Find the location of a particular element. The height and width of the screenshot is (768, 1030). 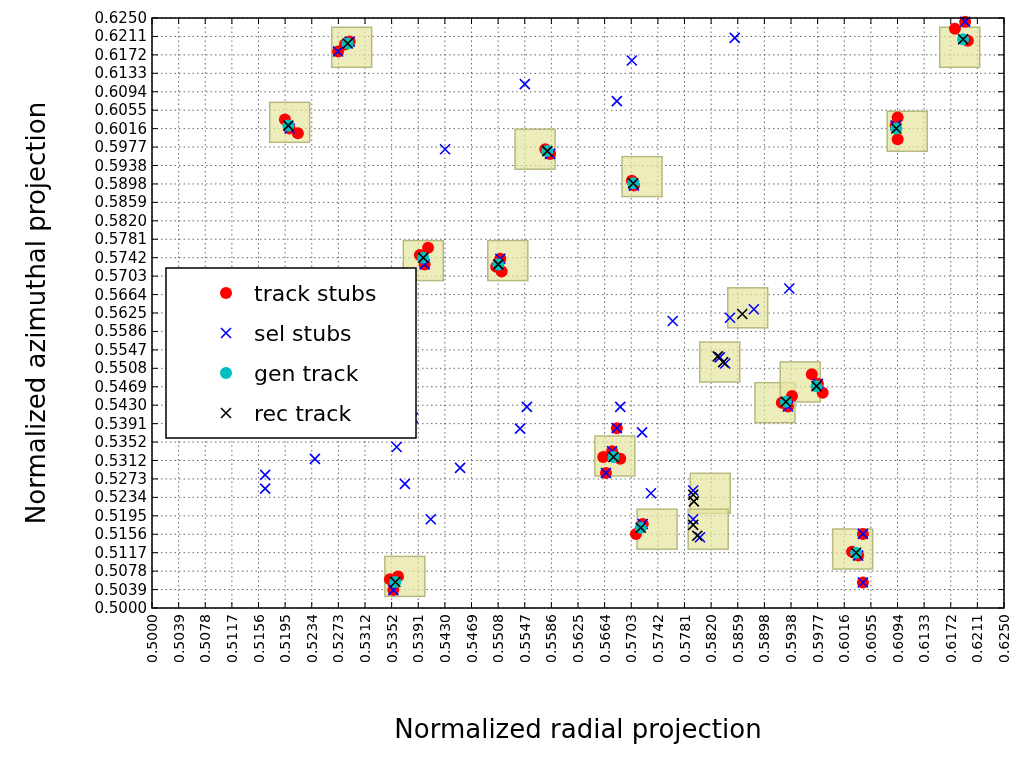

y-tick-label: 0.5273 is located at coordinates (120, 478).